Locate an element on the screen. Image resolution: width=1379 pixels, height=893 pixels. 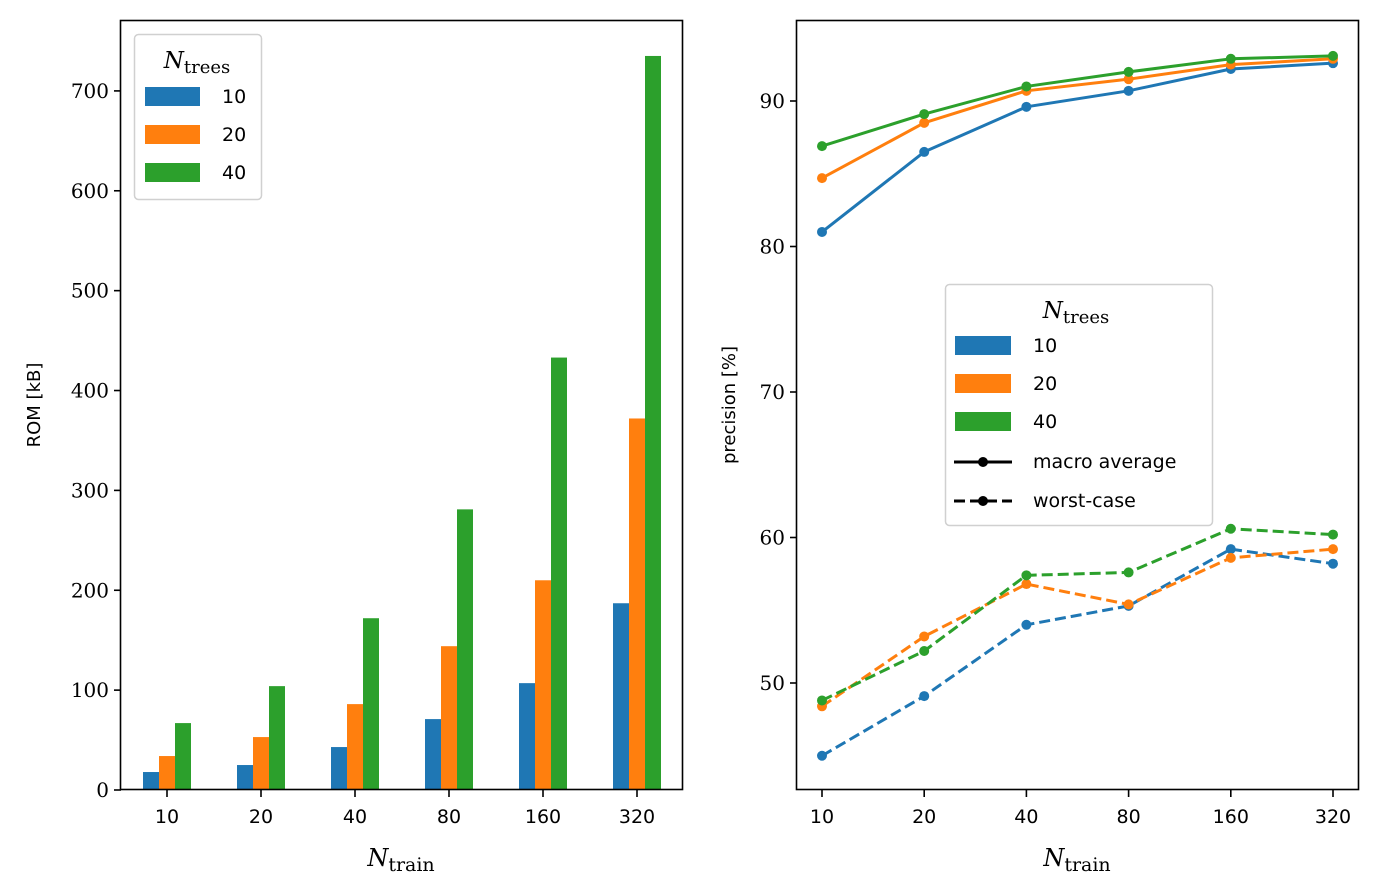
left-x-ticks: 10 20 40 80 160 320 is located at coordinates (405, 809).